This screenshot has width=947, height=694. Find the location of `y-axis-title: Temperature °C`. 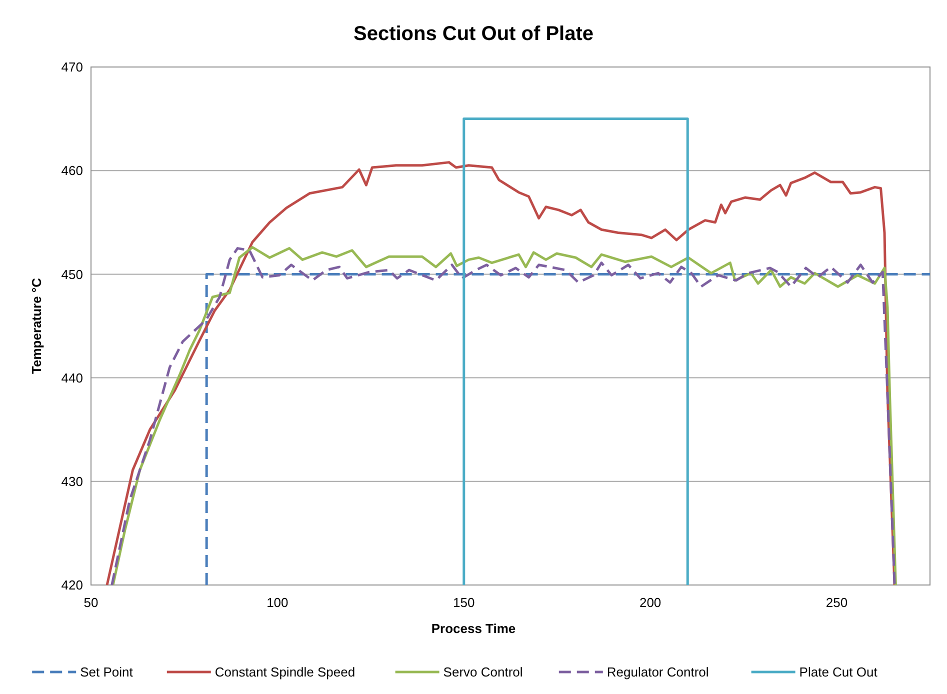

y-axis-title: Temperature °C is located at coordinates (36, 325).